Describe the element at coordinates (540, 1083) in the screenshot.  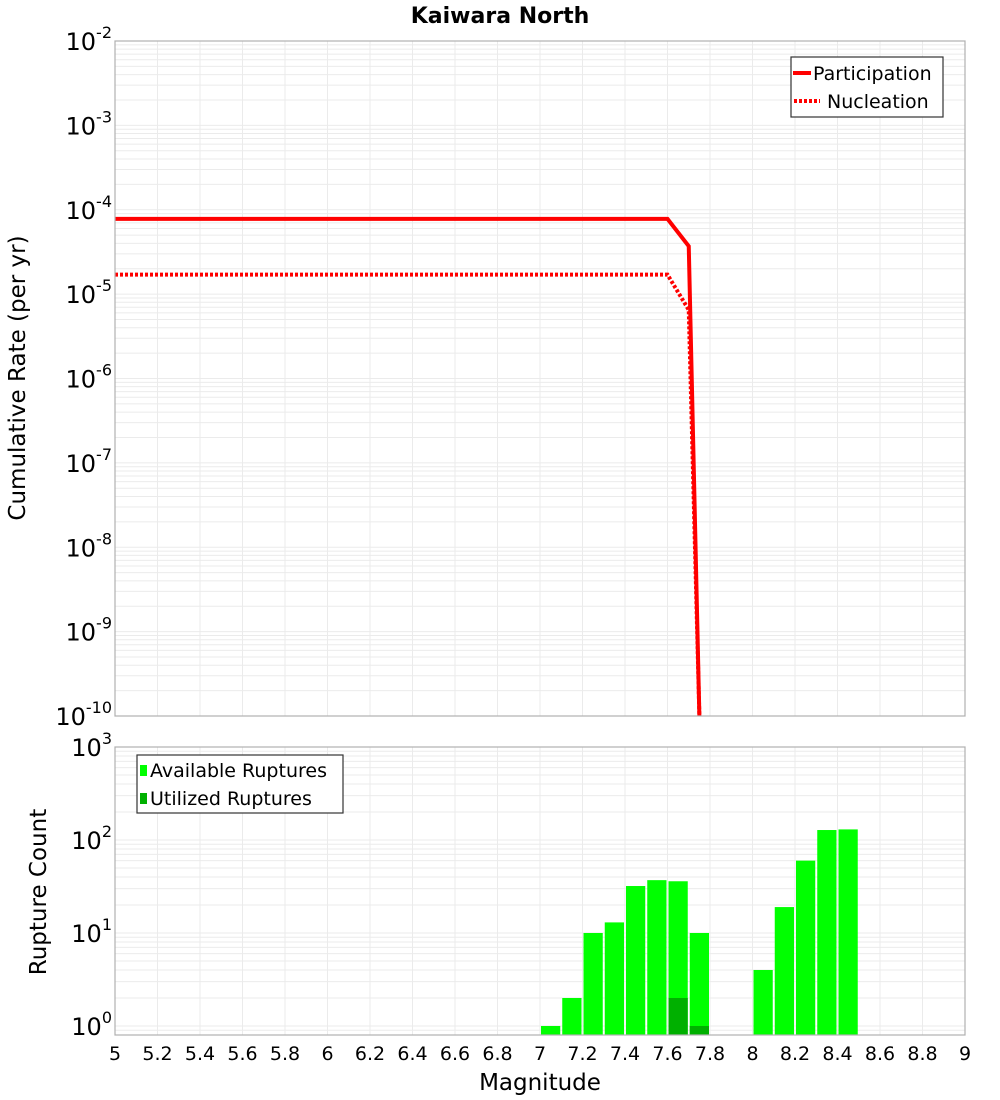
I see `x-axis-label: Magnitude` at that location.